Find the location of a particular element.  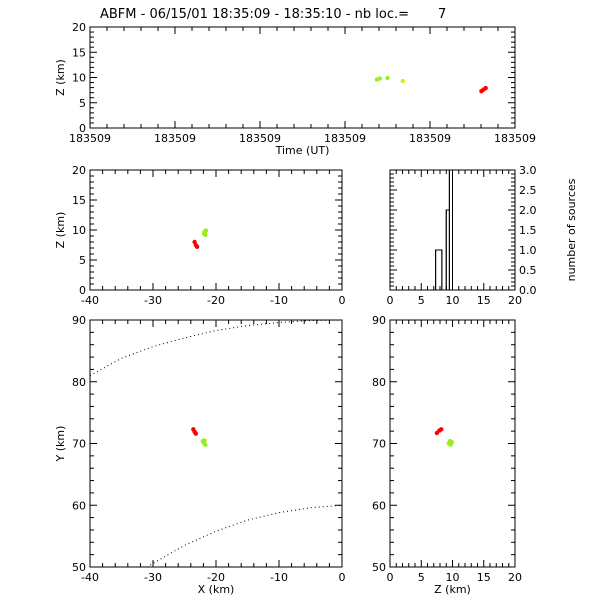

y-tick-label: 0.0 is located at coordinates (528, 290).